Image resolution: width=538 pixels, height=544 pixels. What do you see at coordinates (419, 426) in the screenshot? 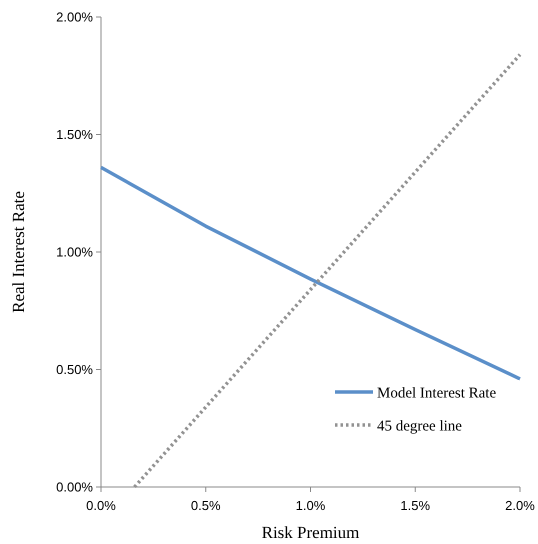
I see `legend-label: 45 degree line` at bounding box center [419, 426].